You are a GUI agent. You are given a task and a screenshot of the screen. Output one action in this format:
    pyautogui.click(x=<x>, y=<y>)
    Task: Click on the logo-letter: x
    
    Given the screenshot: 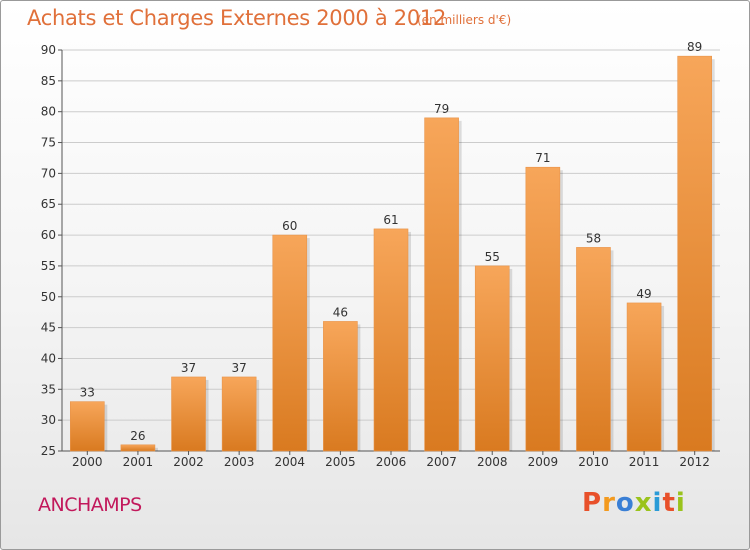 What is the action you would take?
    pyautogui.click(x=643, y=503)
    